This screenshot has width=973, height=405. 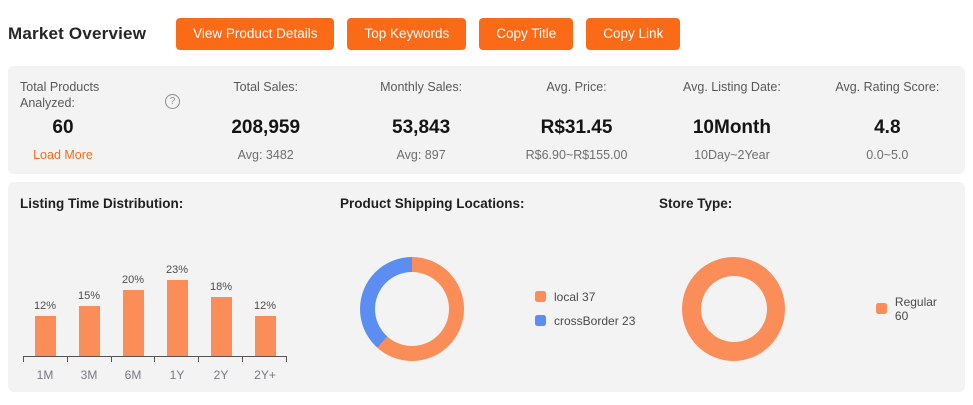 I want to click on bar: 23%, so click(x=177, y=310).